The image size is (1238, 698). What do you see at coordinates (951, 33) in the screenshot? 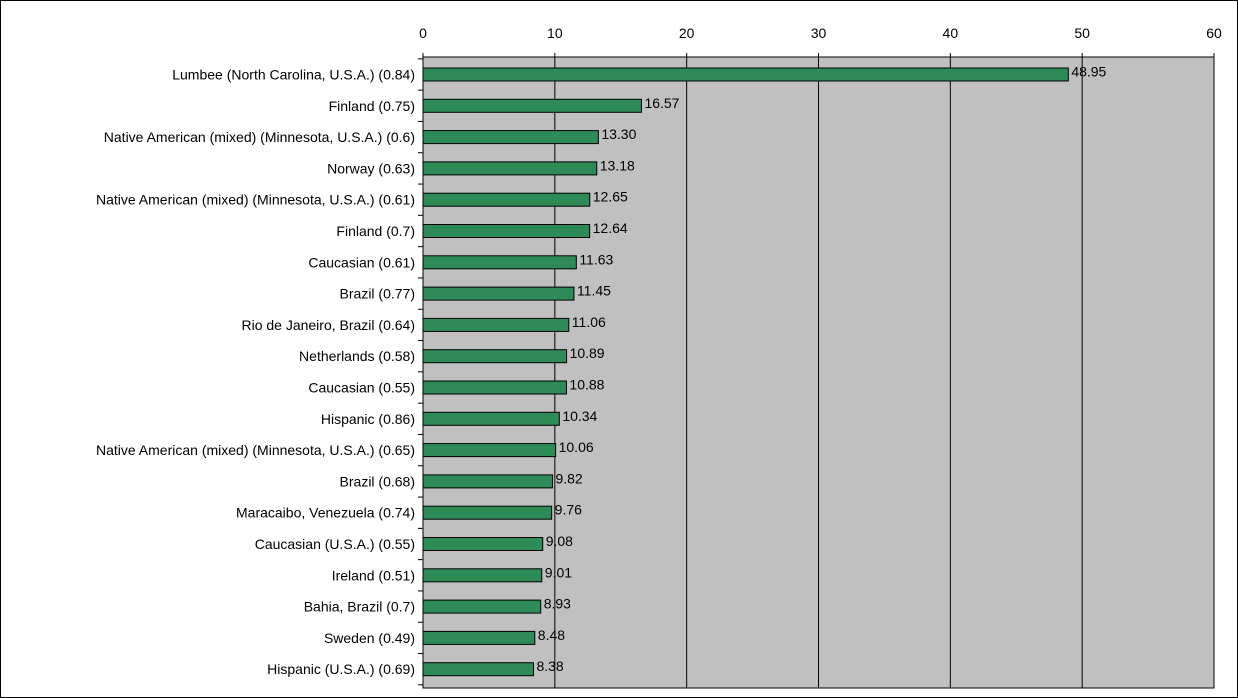
I see `x-tick-label: 40` at bounding box center [951, 33].